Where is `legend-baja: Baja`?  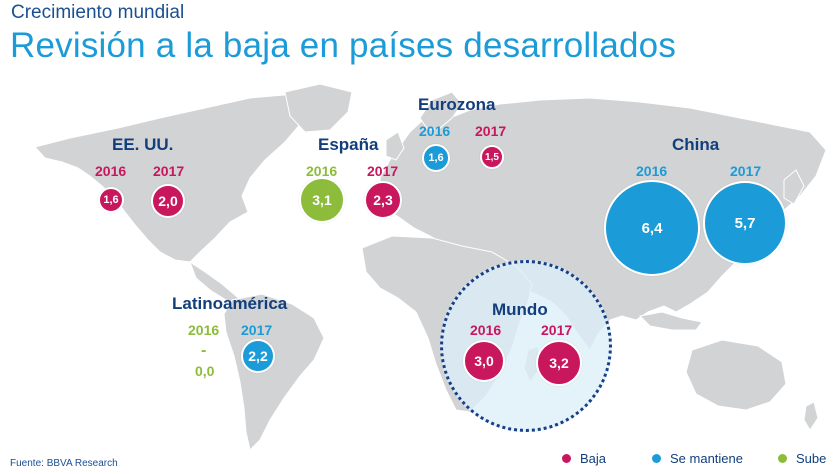 legend-baja: Baja is located at coordinates (584, 458).